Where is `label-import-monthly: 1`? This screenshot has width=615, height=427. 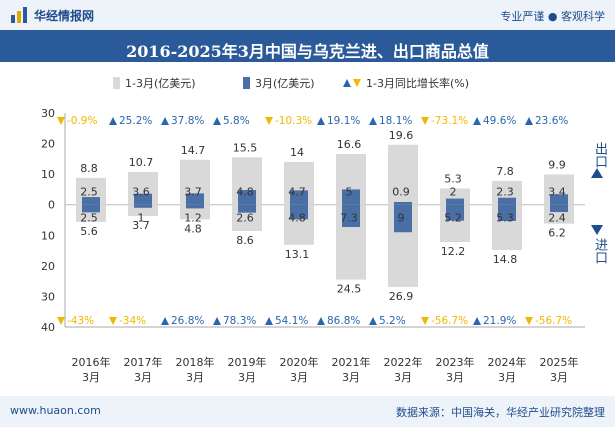 label-import-monthly: 1 is located at coordinates (141, 218).